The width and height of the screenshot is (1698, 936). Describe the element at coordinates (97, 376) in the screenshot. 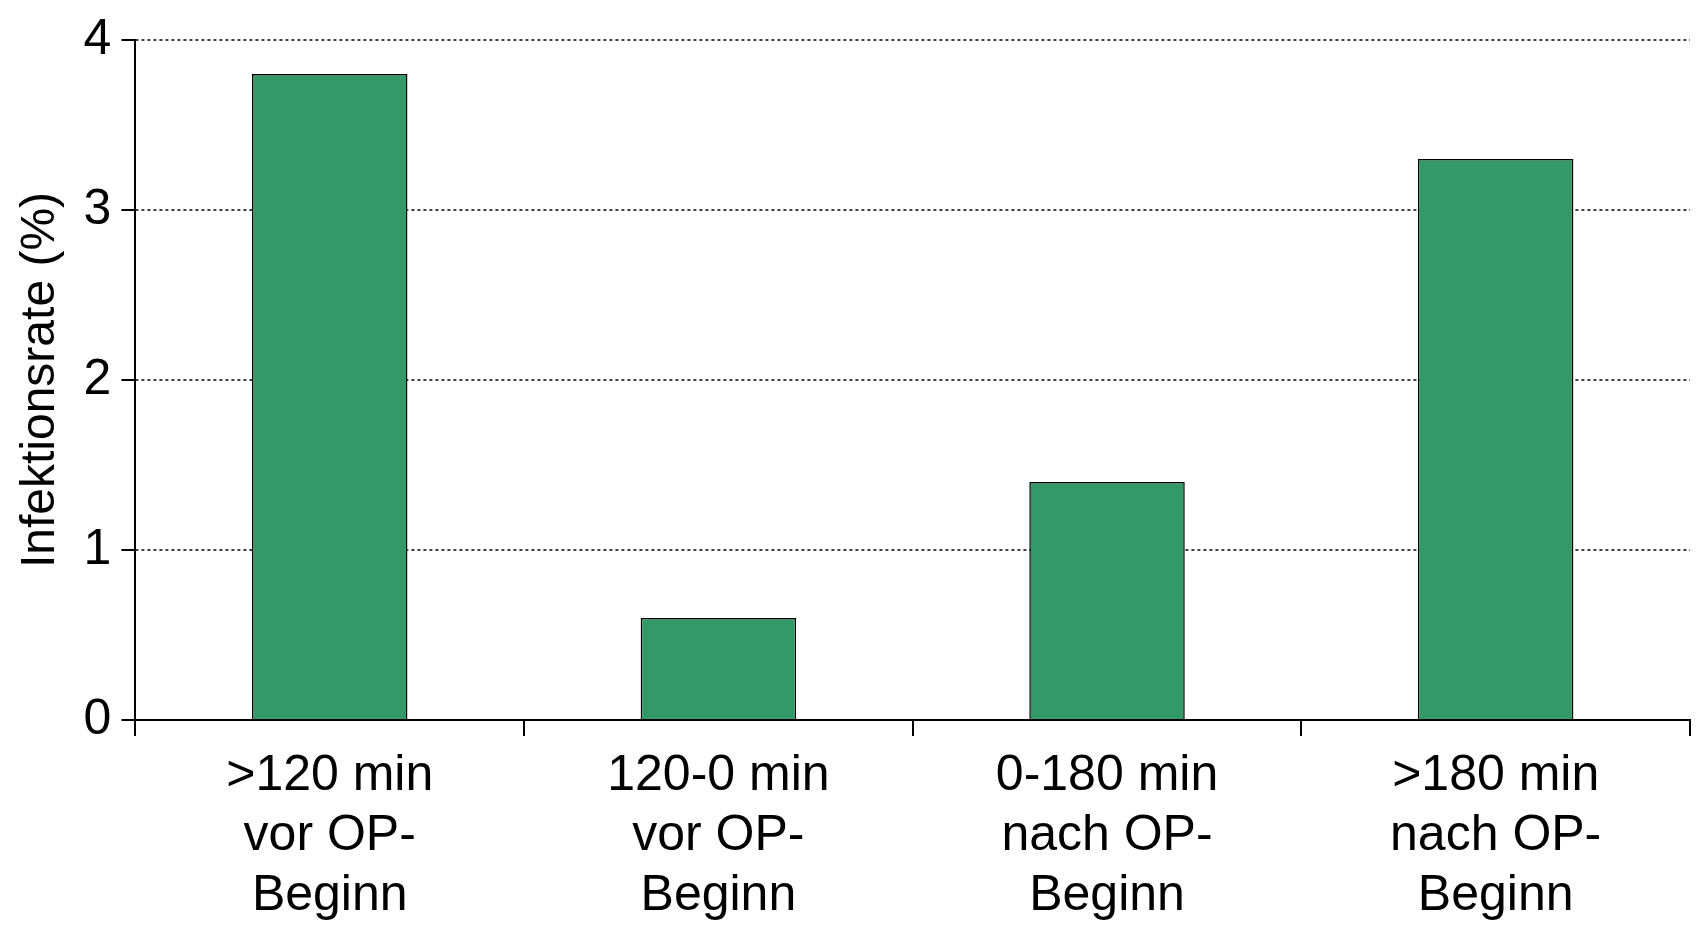

I see `y-tick-label: 2` at that location.